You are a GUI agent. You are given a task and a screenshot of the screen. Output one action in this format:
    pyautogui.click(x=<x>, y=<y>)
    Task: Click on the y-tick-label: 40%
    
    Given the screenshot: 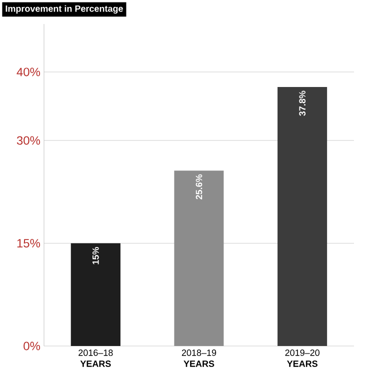 What is the action you would take?
    pyautogui.click(x=28, y=72)
    